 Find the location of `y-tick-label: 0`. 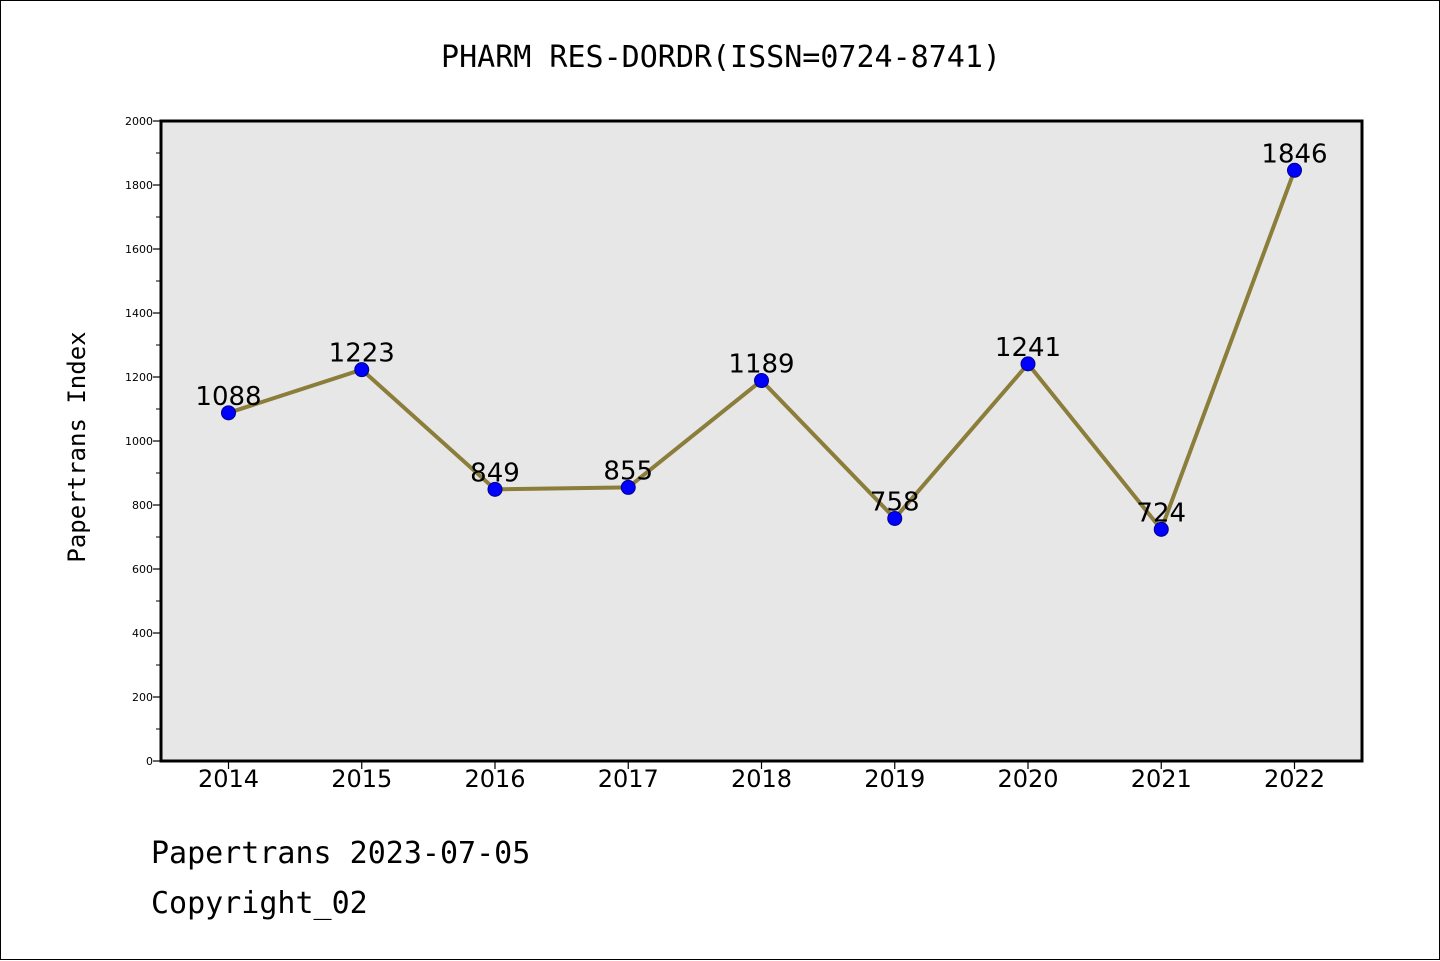

y-tick-label: 0 is located at coordinates (149, 761).